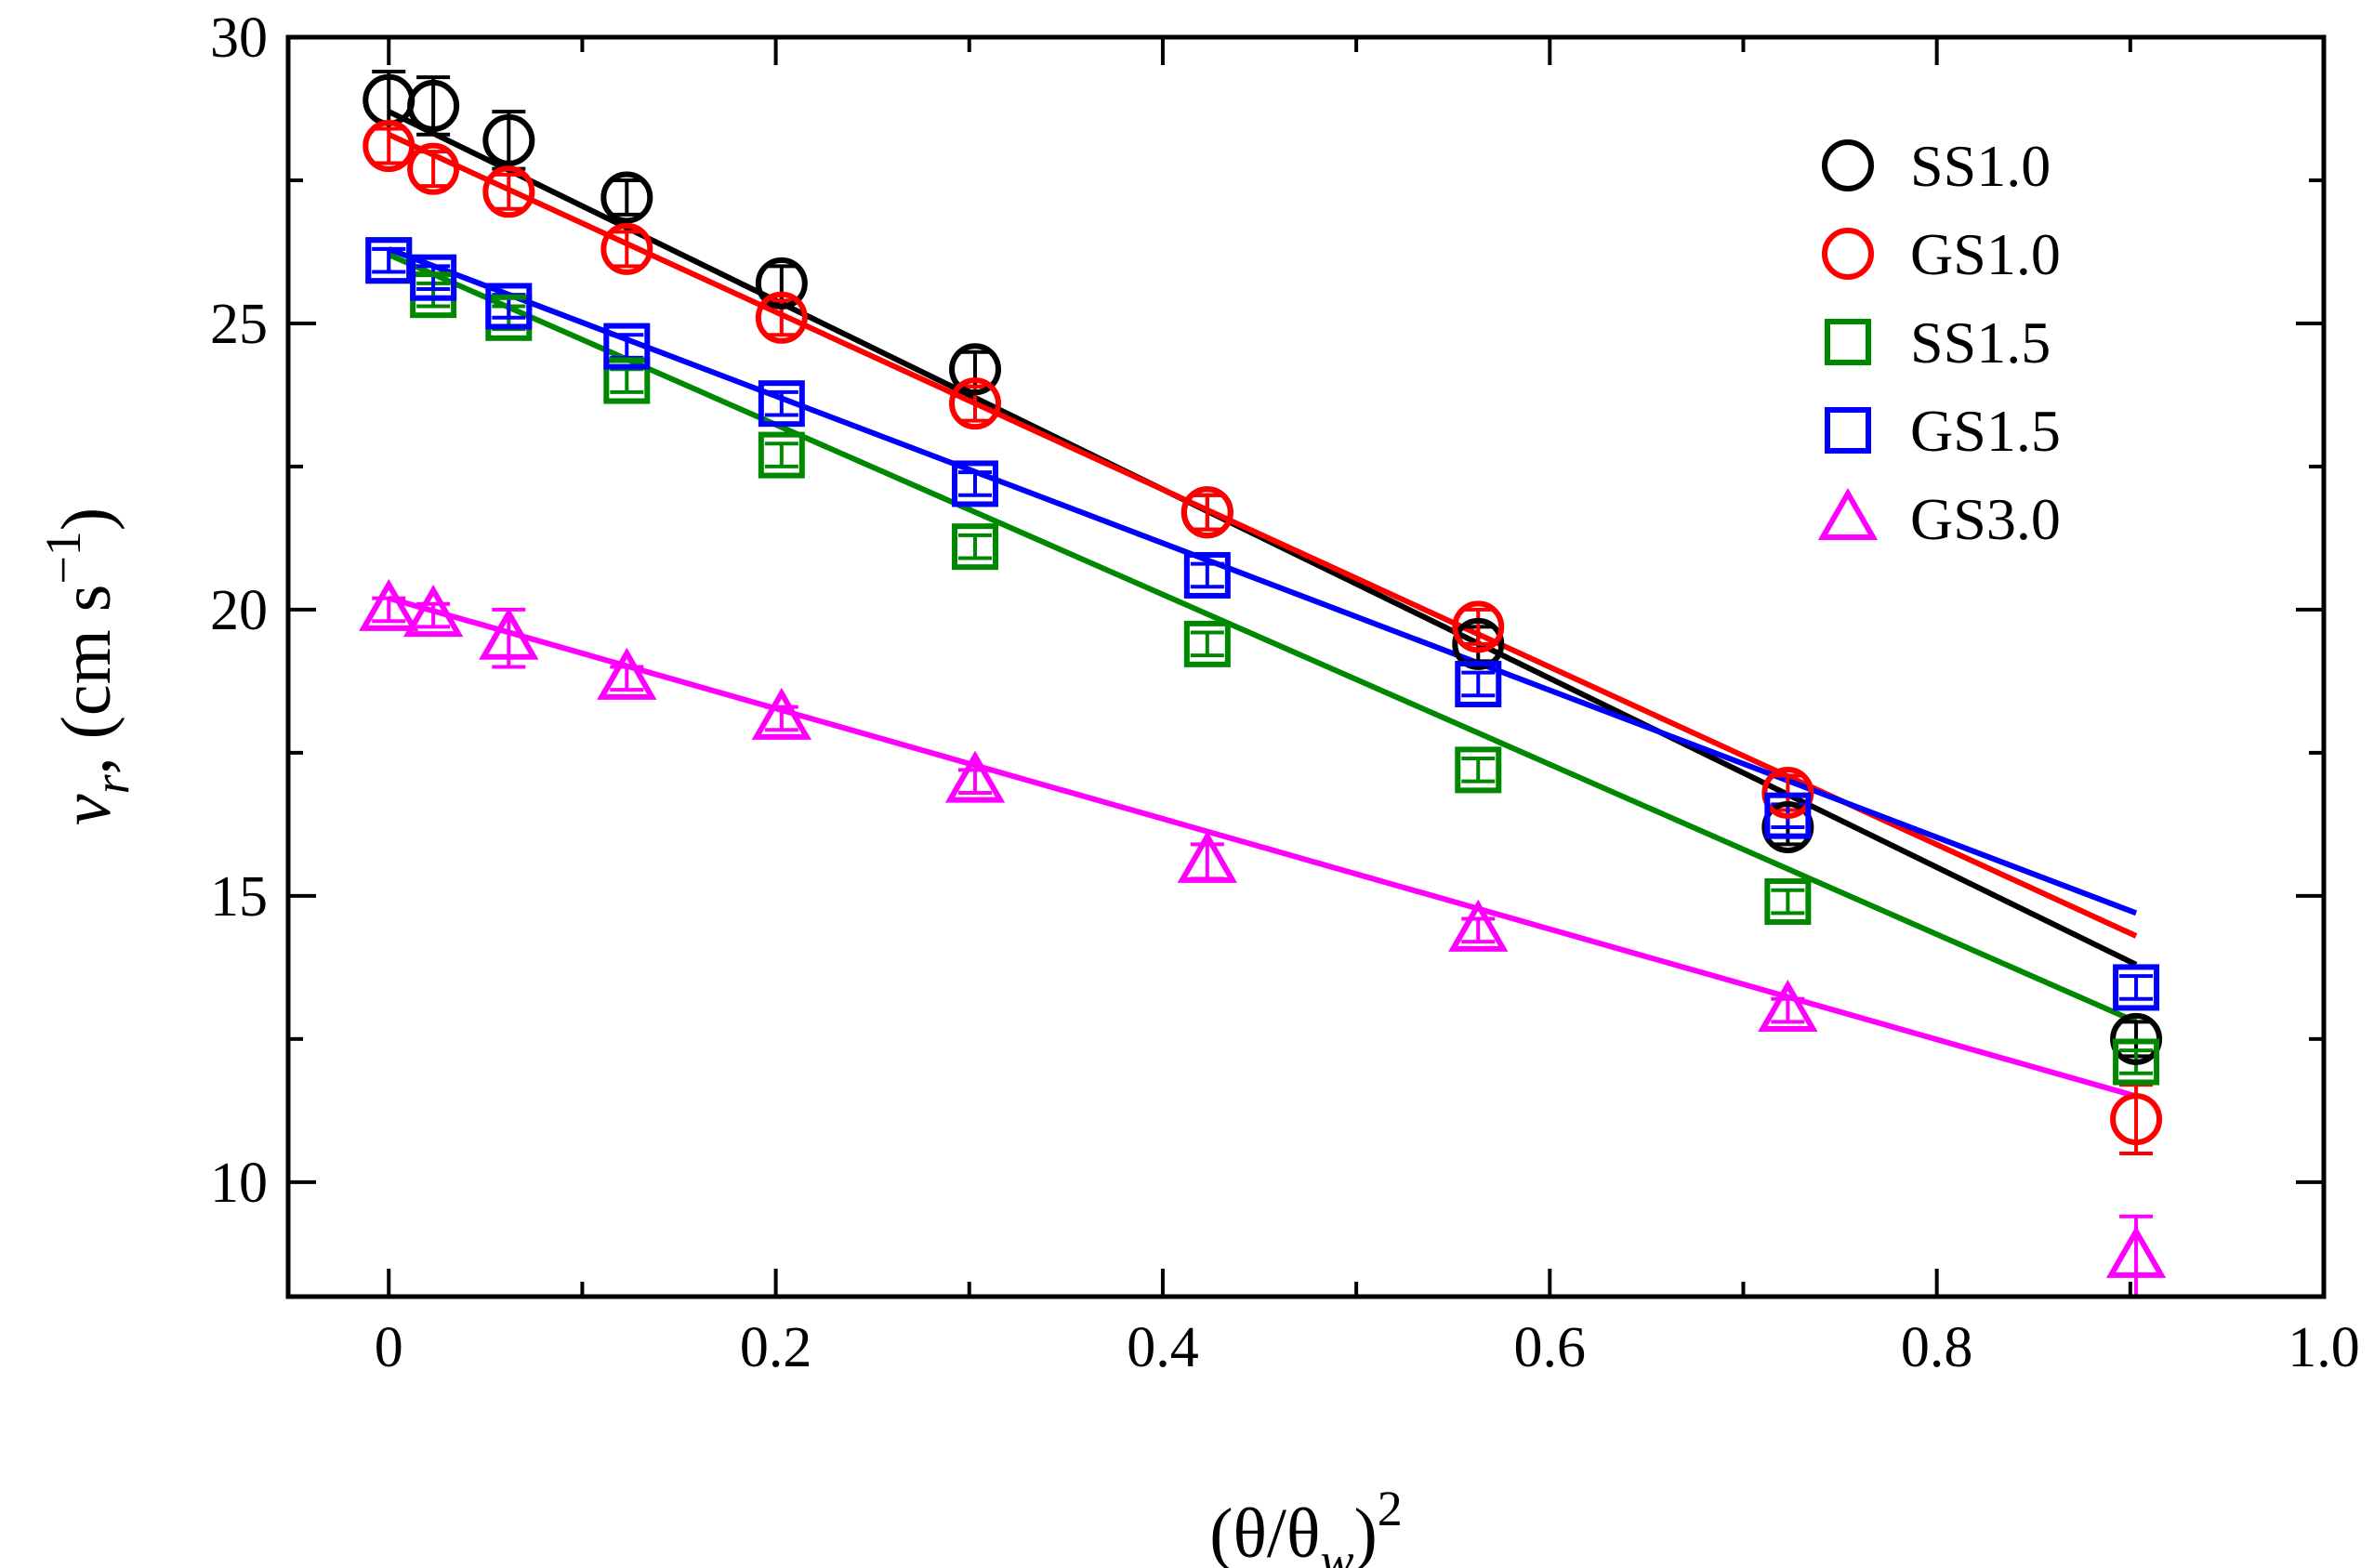  What do you see at coordinates (1306, 1524) in the screenshot?
I see `x-axis-label: (θ/θw)2` at bounding box center [1306, 1524].